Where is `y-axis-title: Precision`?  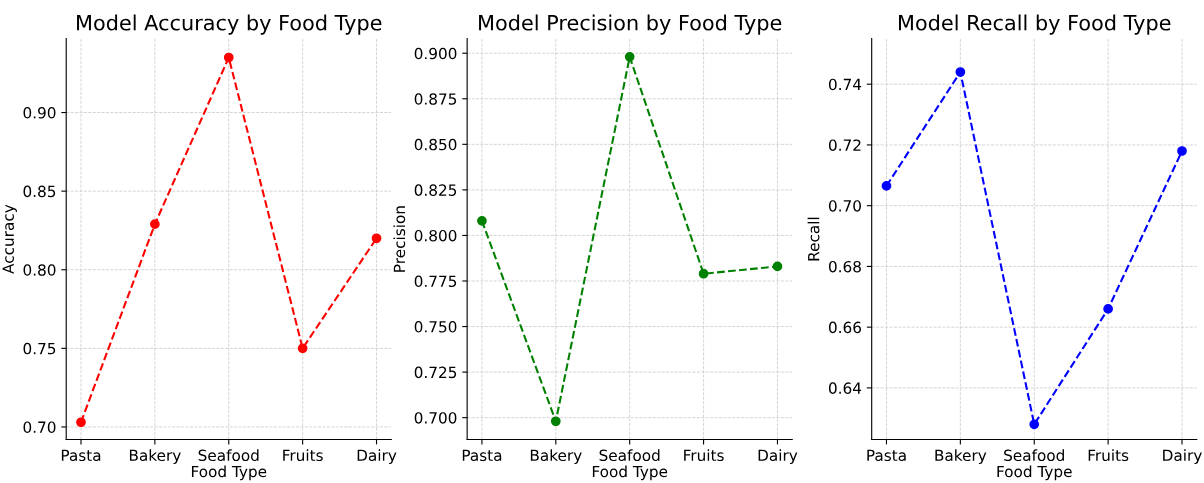 y-axis-title: Precision is located at coordinates (399, 239).